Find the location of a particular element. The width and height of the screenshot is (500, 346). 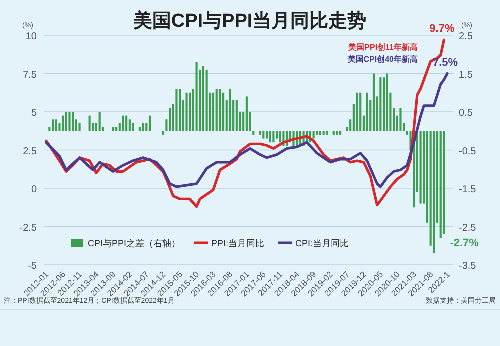

legend-label: CPI:当月同比 is located at coordinates (323, 243).